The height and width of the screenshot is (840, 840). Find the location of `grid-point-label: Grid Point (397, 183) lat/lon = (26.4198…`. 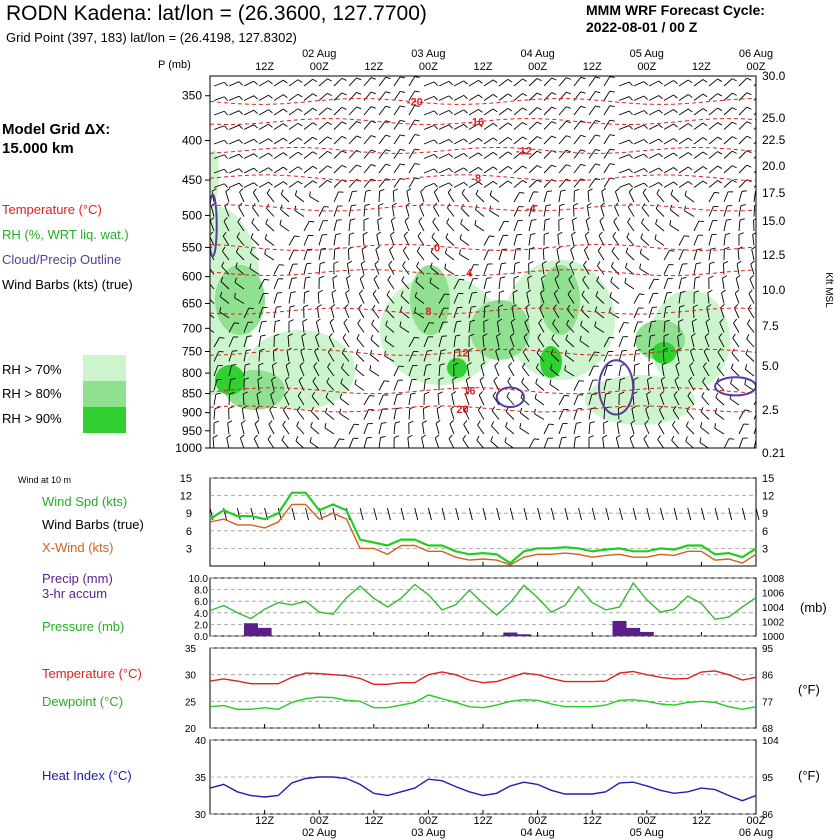

grid-point-label: Grid Point (397, 183) lat/lon = (26.4198… is located at coordinates (151, 37).